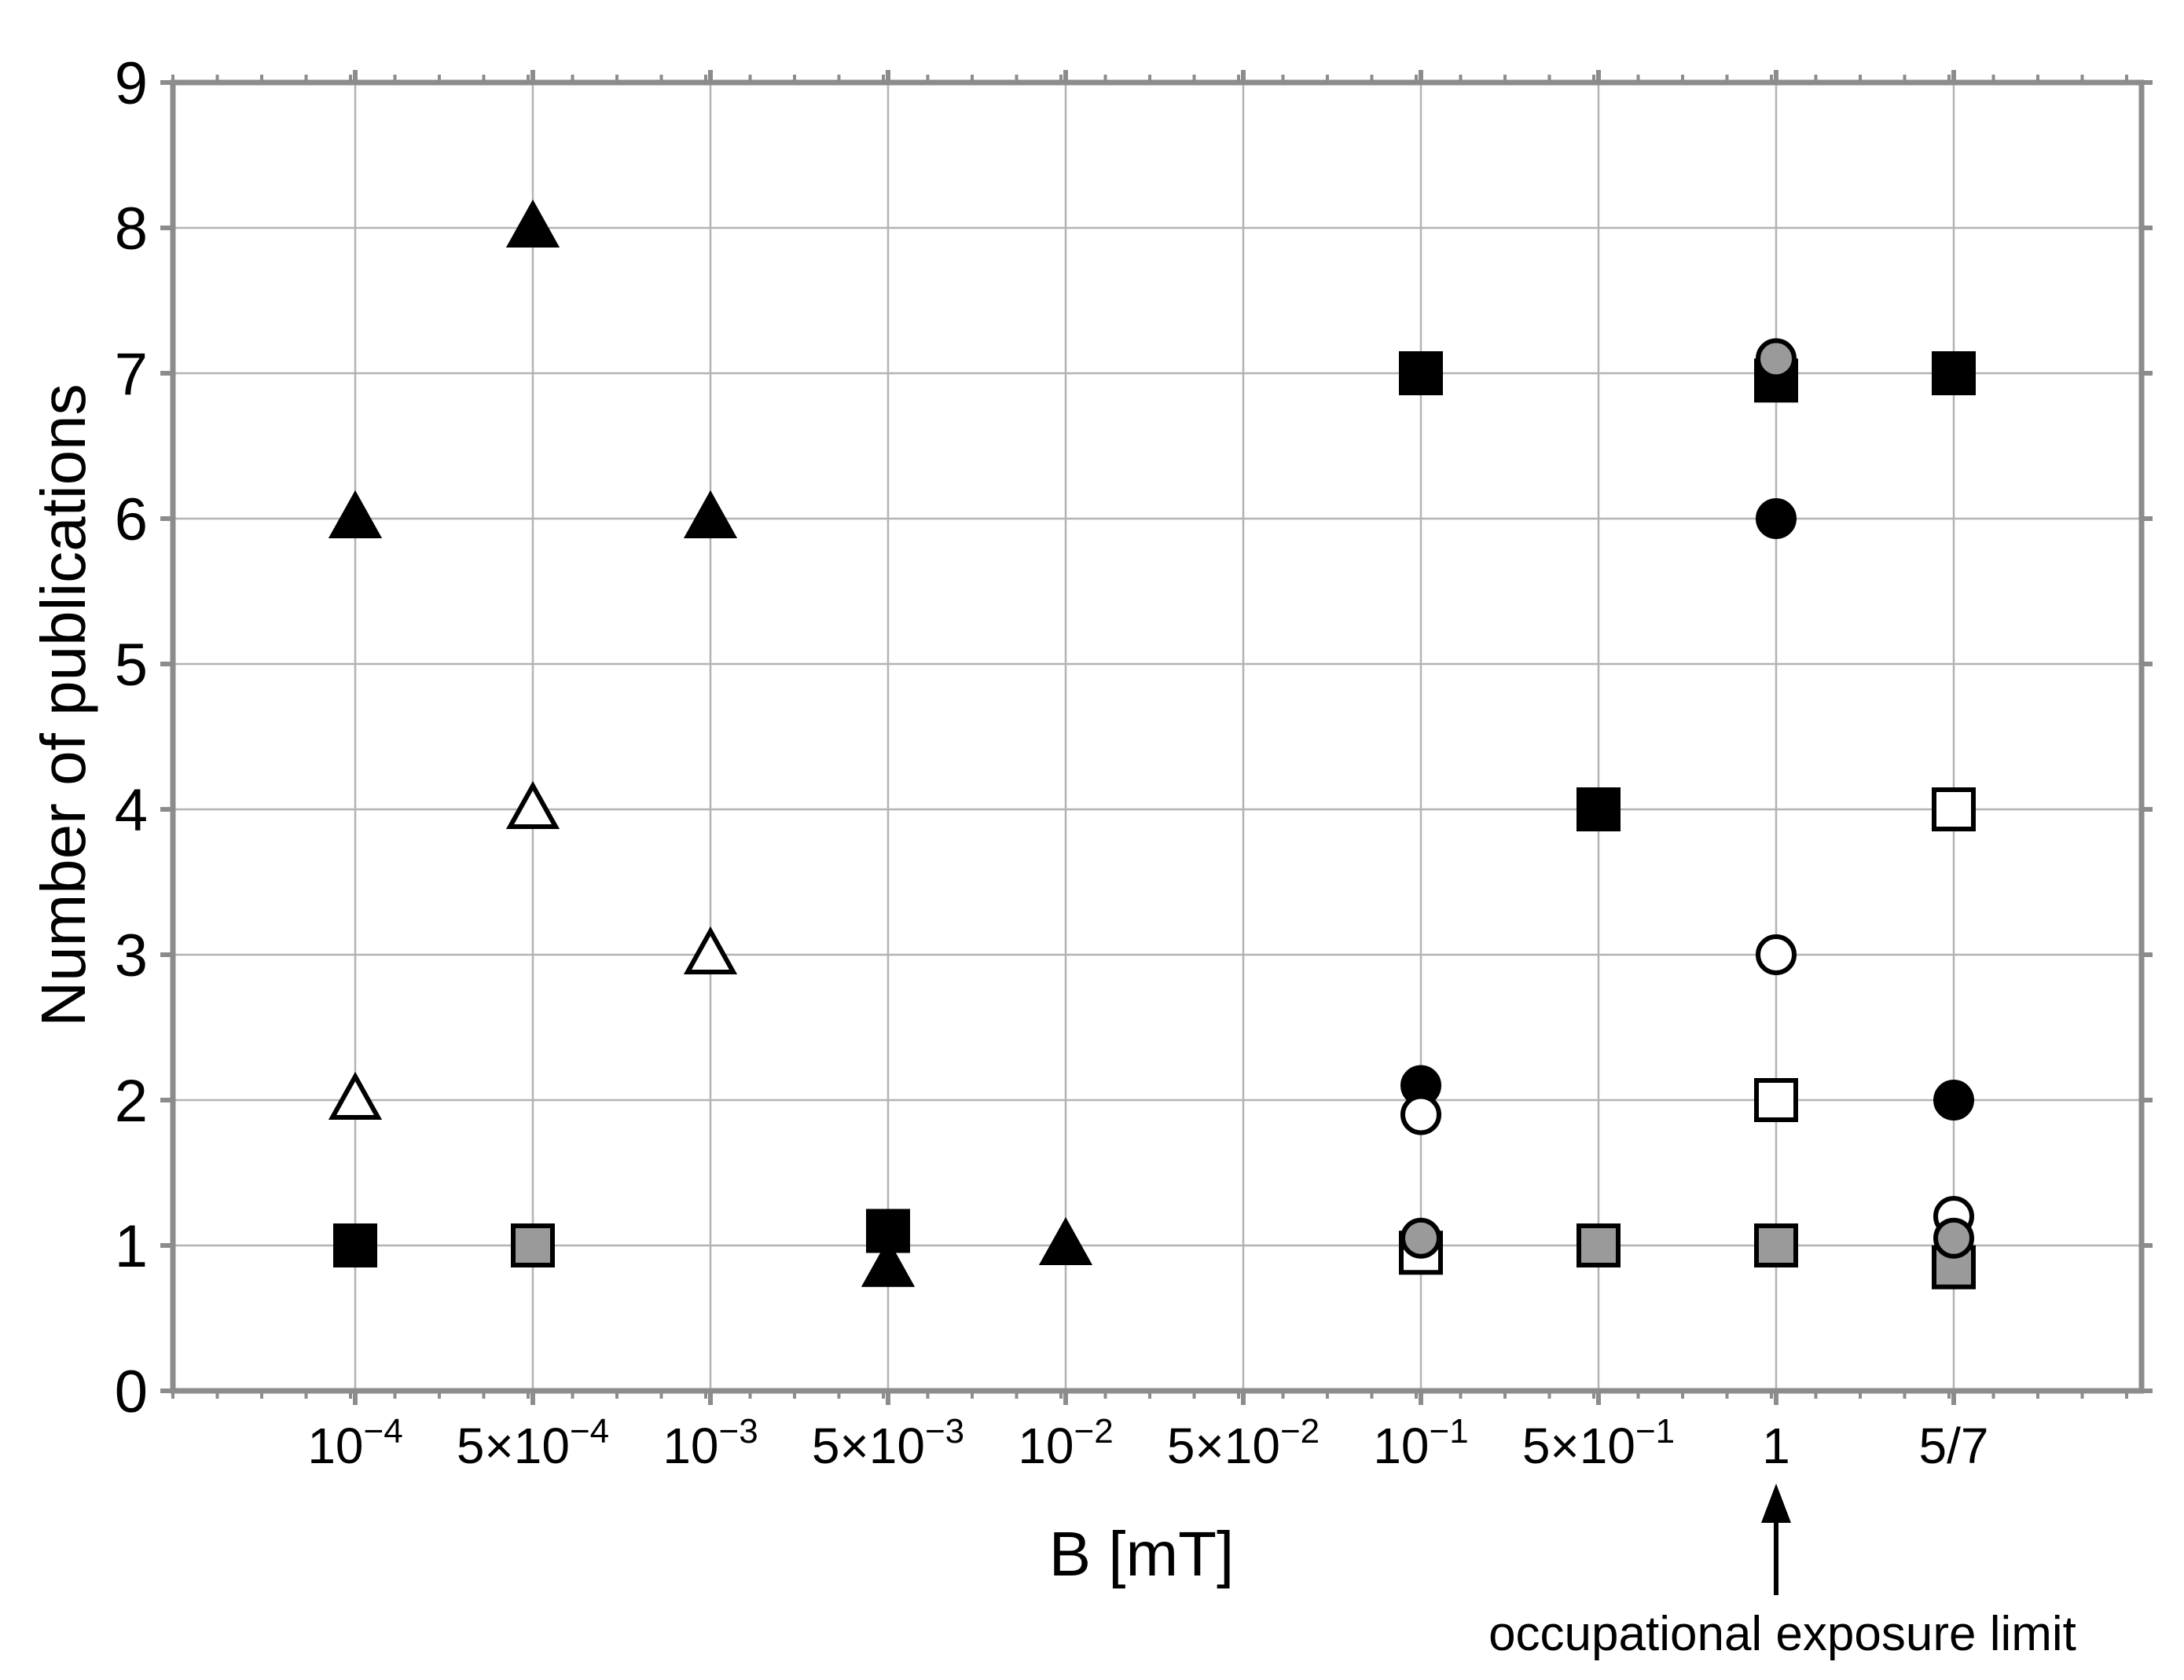  What do you see at coordinates (1954, 1446) in the screenshot?
I see `x-tick-label: 5/7` at bounding box center [1954, 1446].